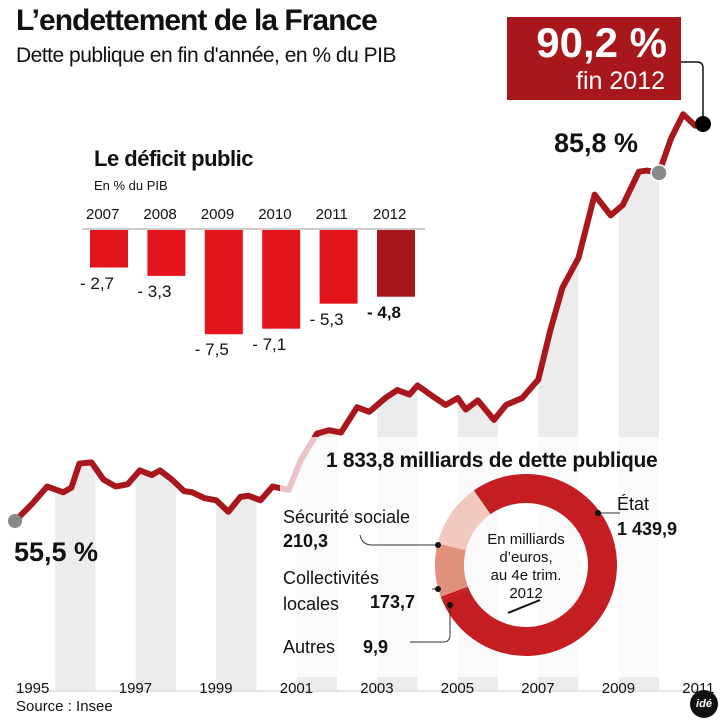 The width and height of the screenshot is (720, 720). I want to click on deficit-value-label: - 7,5, so click(211, 350).